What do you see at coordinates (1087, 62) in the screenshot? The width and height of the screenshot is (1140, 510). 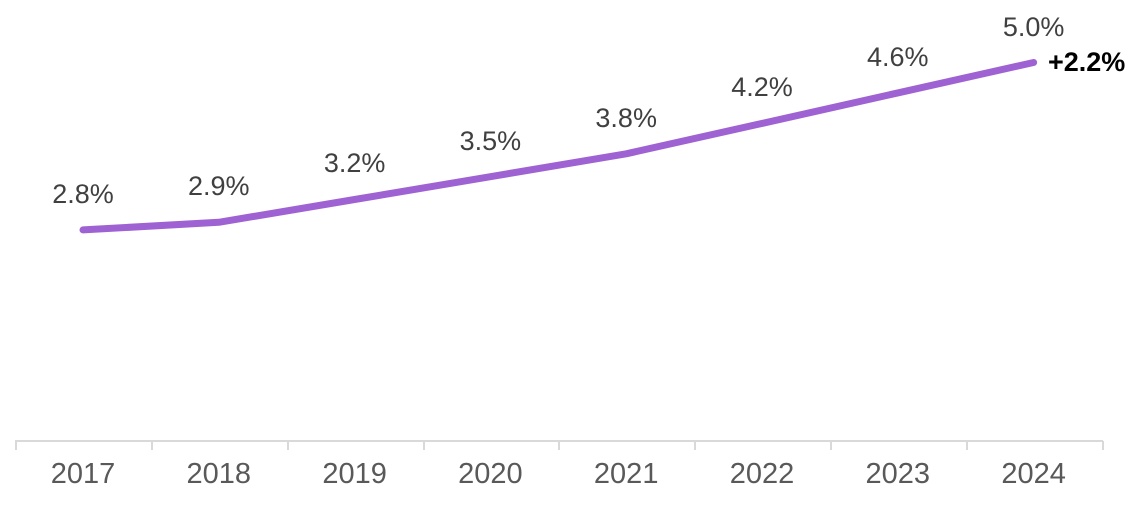 I see `total-change-annotation: +2.2%` at bounding box center [1087, 62].